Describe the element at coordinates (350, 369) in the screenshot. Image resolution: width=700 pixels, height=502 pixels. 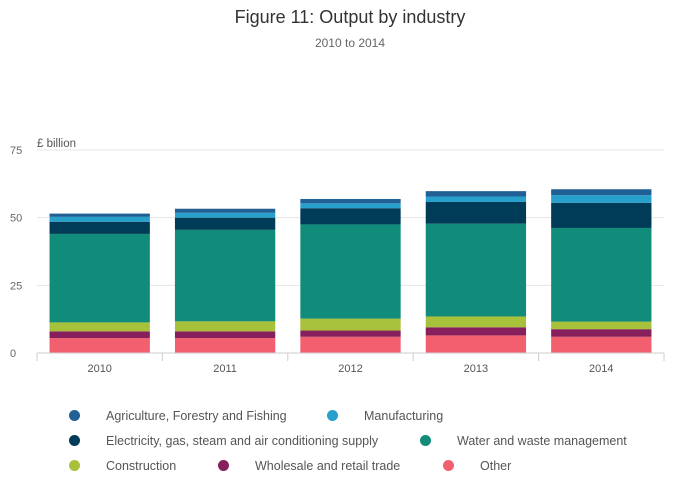
I see `x-tick-label: 2012` at that location.